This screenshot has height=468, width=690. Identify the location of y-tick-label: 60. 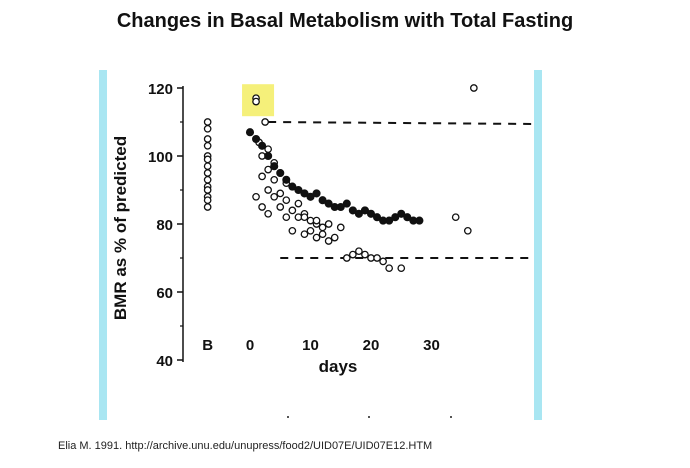
(164, 293).